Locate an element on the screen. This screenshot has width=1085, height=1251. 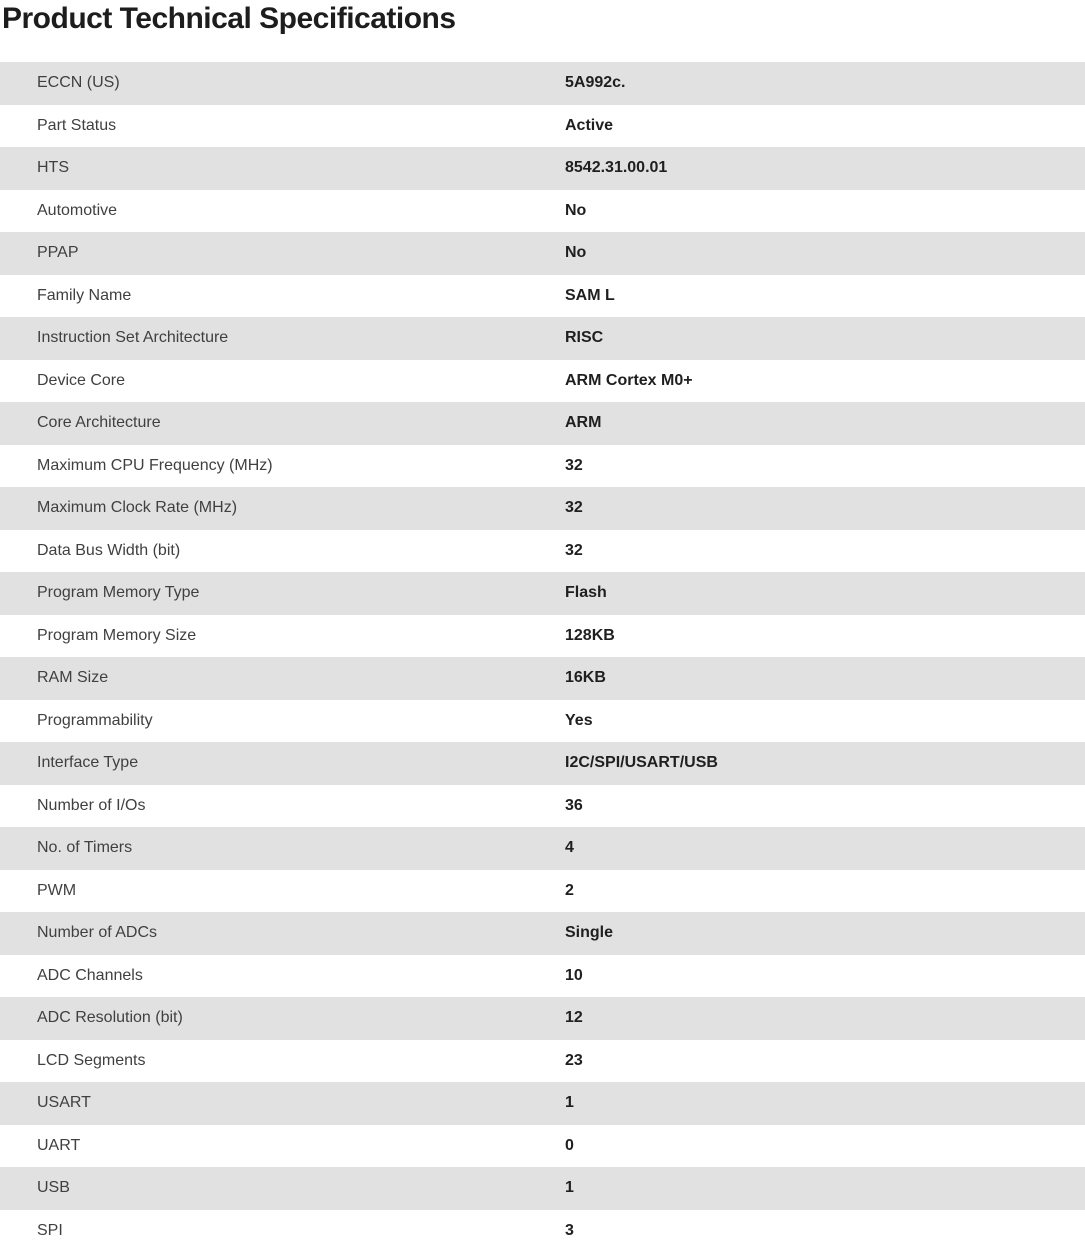
spec-label: Program Memory Type is located at coordinates (118, 593).